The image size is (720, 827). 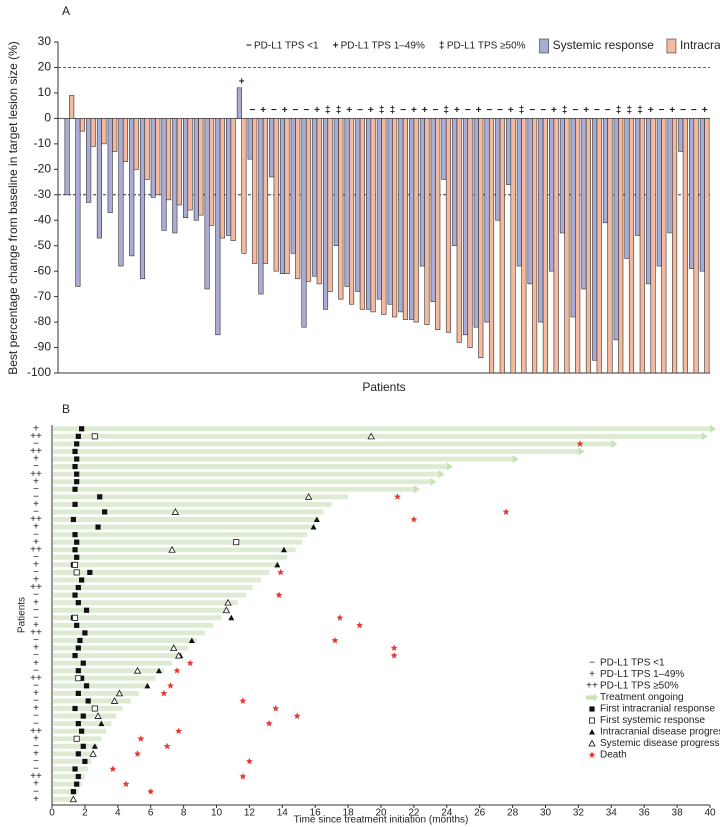 What do you see at coordinates (43, 347) in the screenshot?
I see `y-tick-label: -90` at bounding box center [43, 347].